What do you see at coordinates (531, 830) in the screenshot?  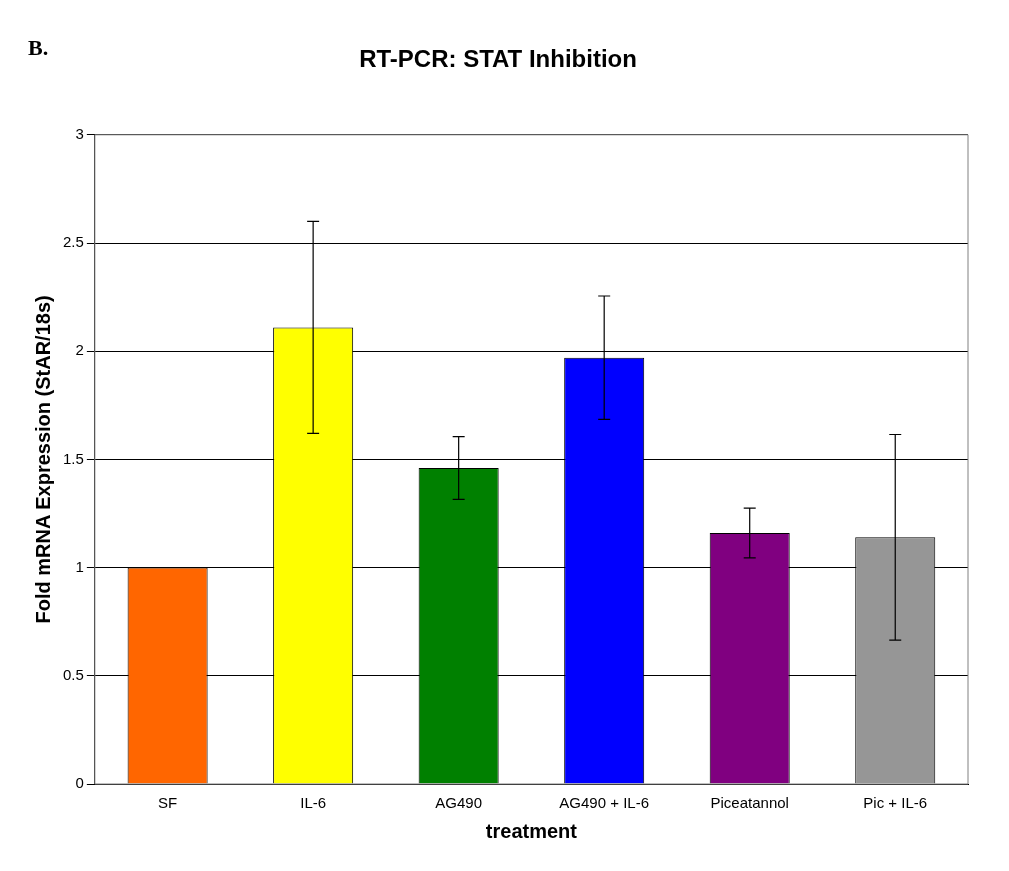 I see `x-axis-title: treatment` at bounding box center [531, 830].